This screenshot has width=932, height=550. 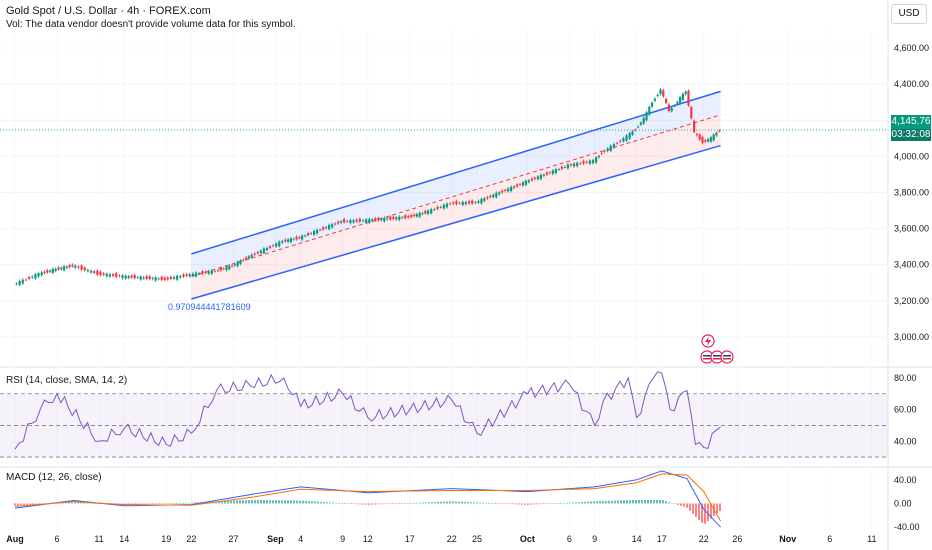 I want to click on time-tick-label: 11, so click(x=98, y=539).